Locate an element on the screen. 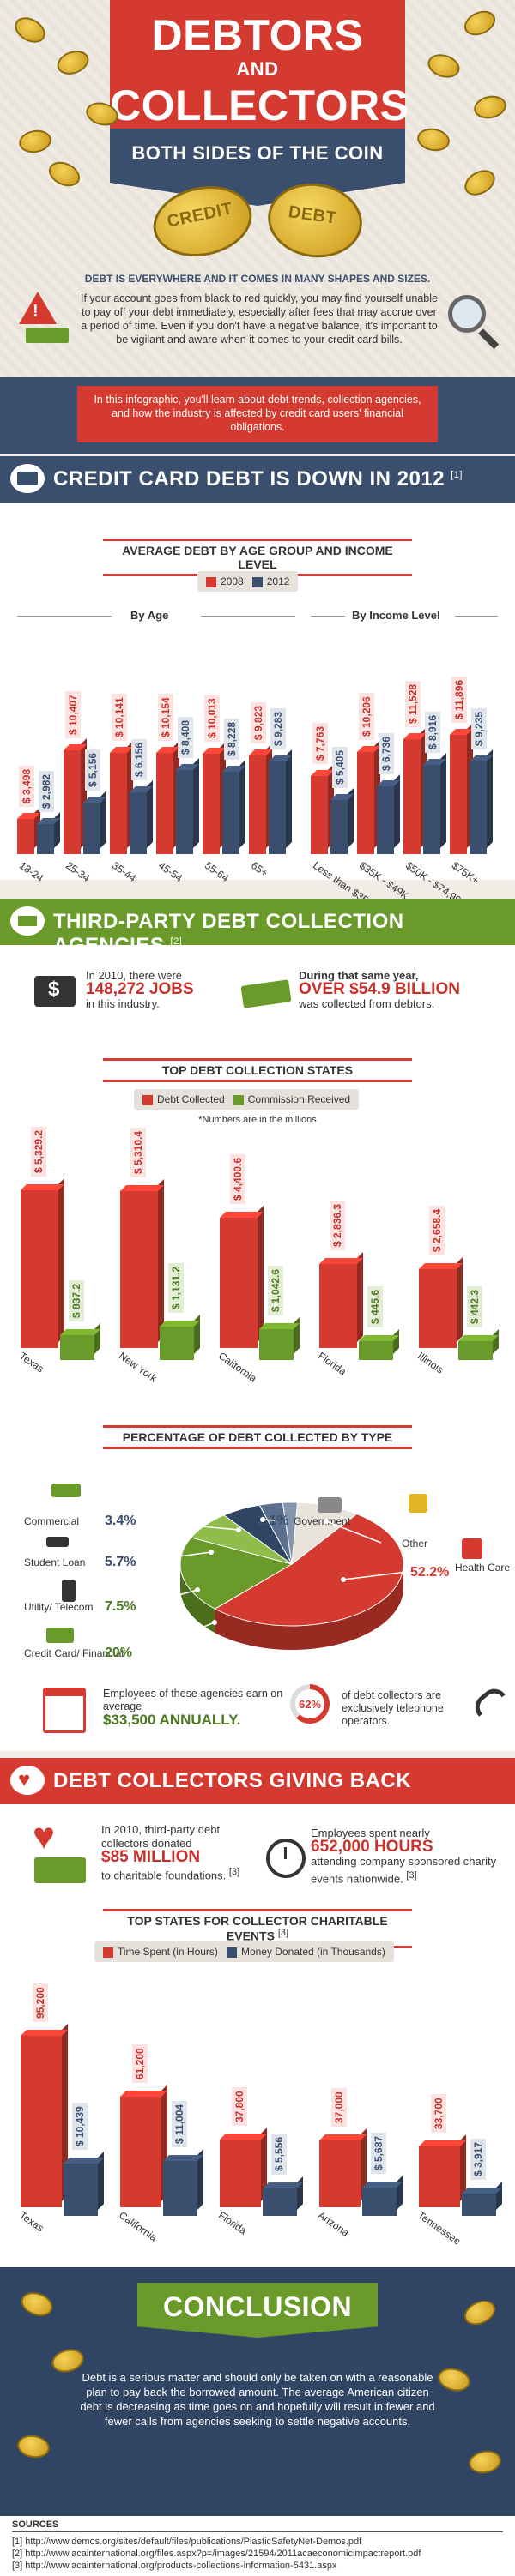 The width and height of the screenshot is (515, 2576). pie-slice-health-care is located at coordinates (309, 1570).